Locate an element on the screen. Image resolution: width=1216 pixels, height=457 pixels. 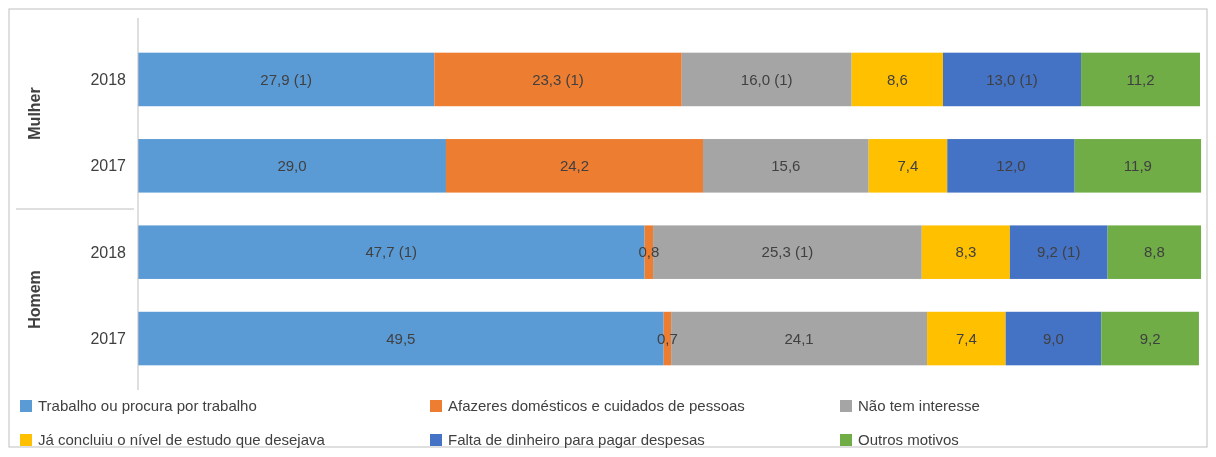
data-label: 9,2 (1) is located at coordinates (1059, 252).